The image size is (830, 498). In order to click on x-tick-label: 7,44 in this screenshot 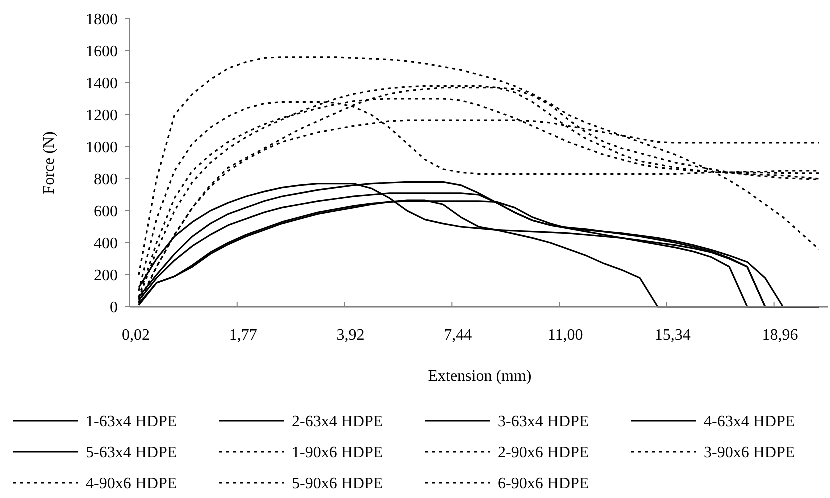, I will do `click(458, 335)`.